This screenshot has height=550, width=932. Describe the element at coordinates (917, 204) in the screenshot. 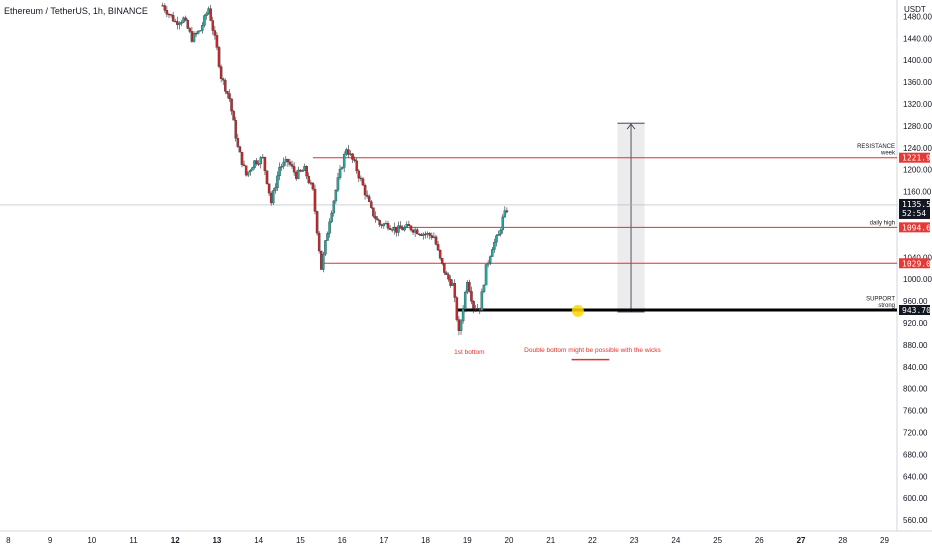

I see `current-price-label: 1135.57` at that location.